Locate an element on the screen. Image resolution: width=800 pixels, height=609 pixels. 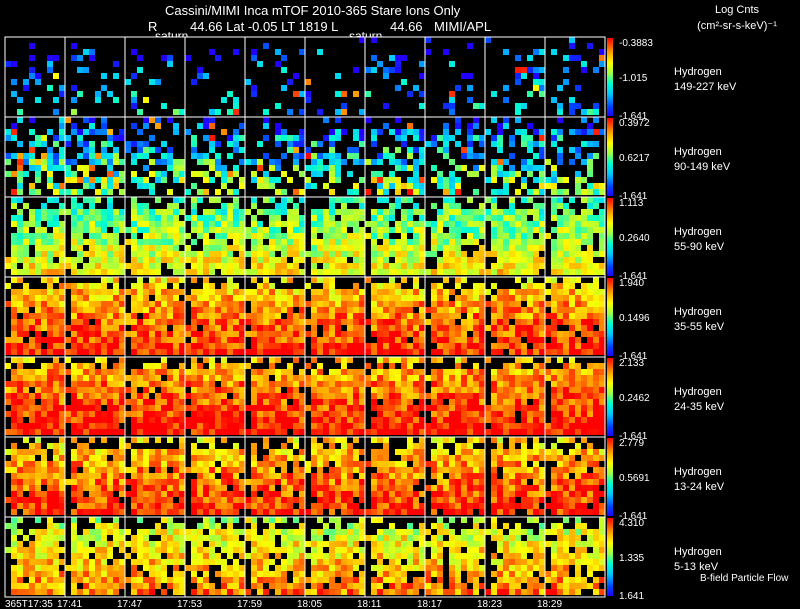
colorbar: 1.113 0.2640 -1.641 is located at coordinates (628, 240).